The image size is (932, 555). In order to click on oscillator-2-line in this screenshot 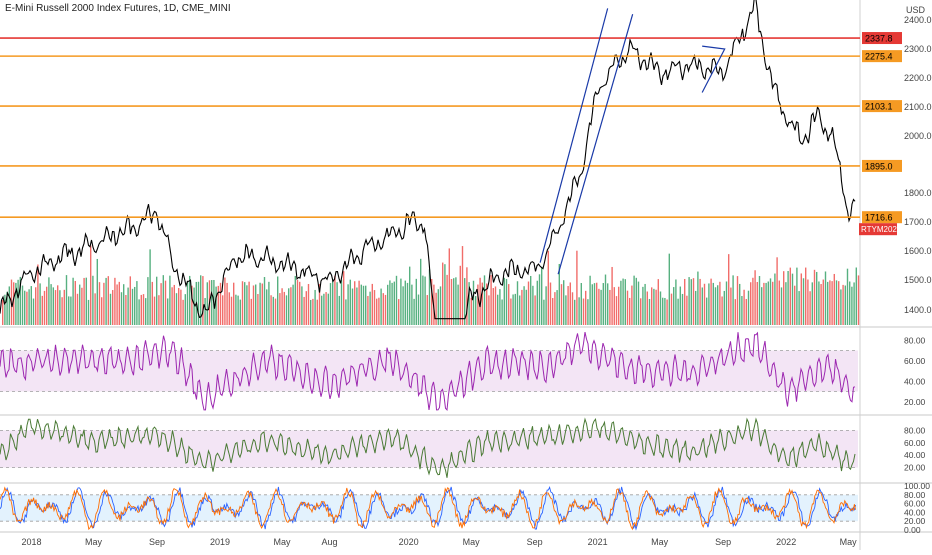, I will do `click(428, 447)`.